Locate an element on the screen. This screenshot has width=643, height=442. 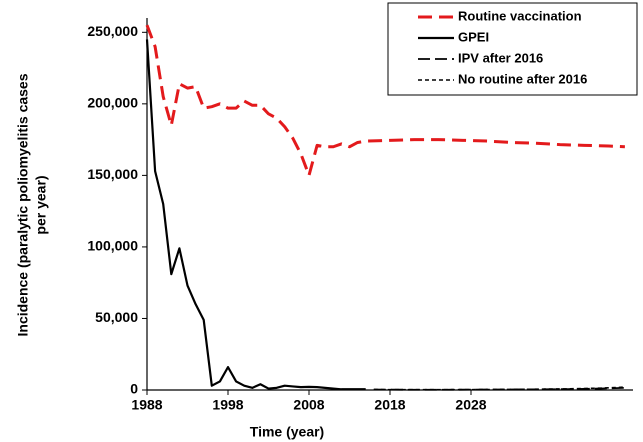
series-line is located at coordinates (499, 388).